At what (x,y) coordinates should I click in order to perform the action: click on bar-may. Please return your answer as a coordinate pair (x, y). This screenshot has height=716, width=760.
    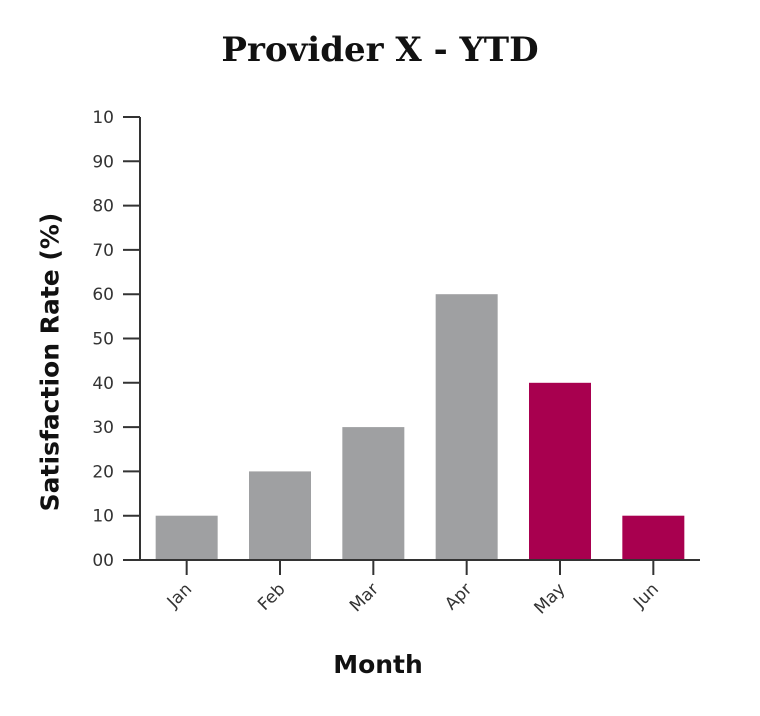
    Looking at the image, I should click on (560, 471).